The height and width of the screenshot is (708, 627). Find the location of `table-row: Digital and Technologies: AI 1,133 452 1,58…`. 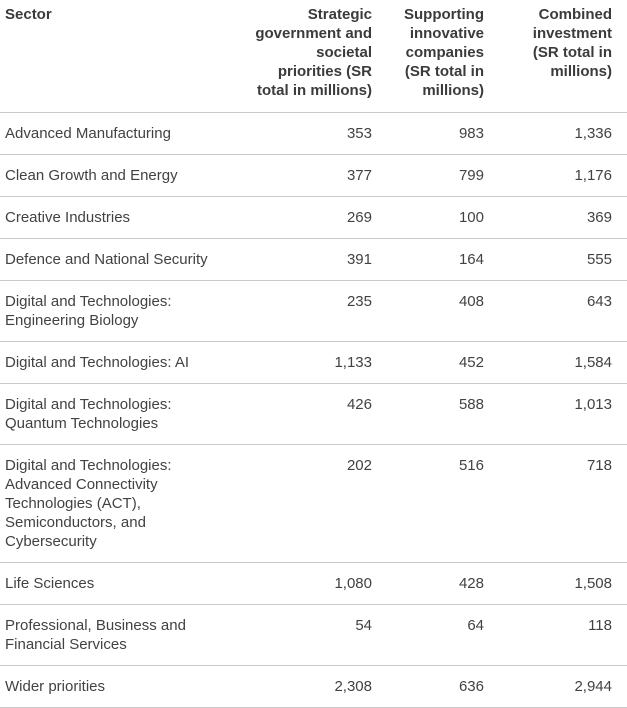

table-row: Digital and Technologies: AI 1,133 452 1,58… is located at coordinates (313, 362).